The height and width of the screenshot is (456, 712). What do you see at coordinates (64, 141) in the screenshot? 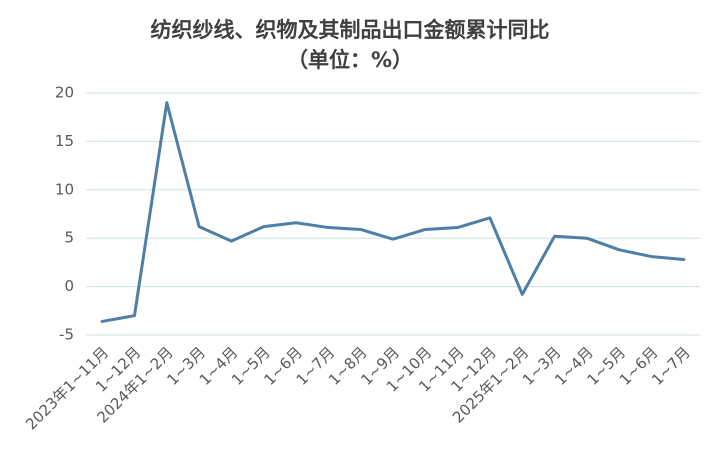
I see `y-tick-label: 15` at bounding box center [64, 141].